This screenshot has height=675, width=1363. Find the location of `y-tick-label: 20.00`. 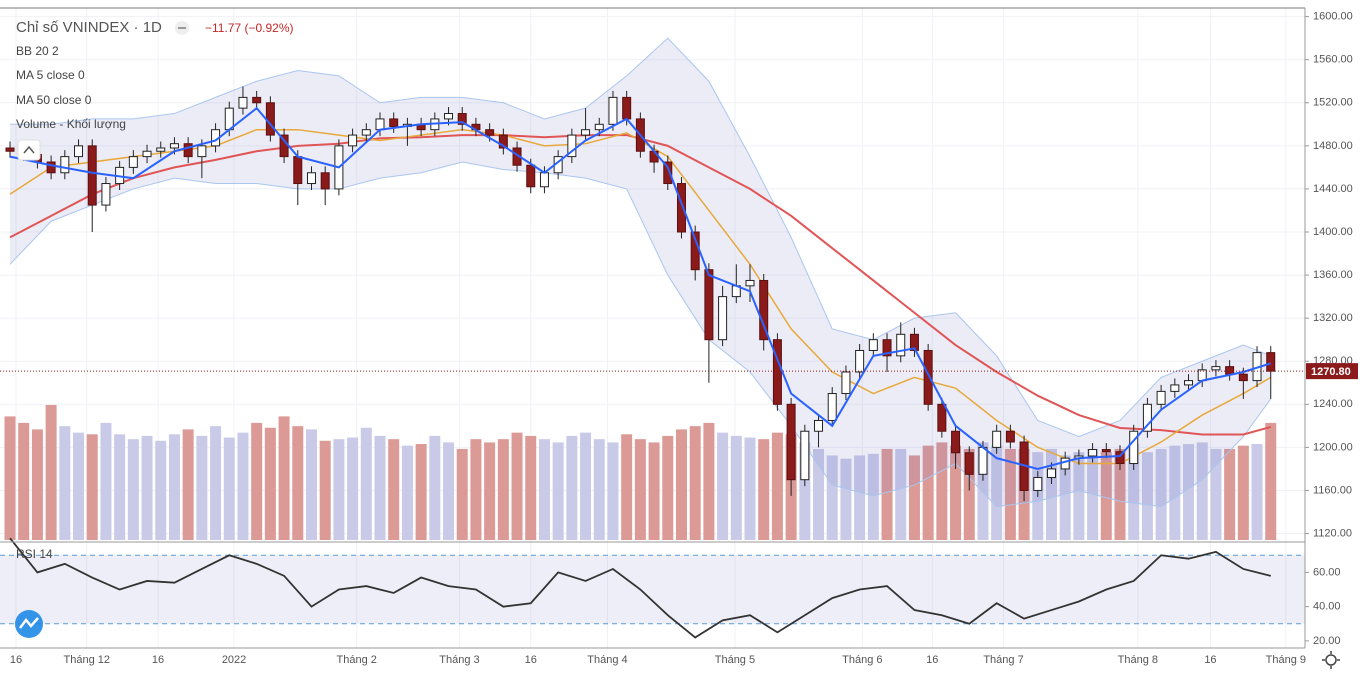

y-tick-label: 20.00 is located at coordinates (1327, 641).